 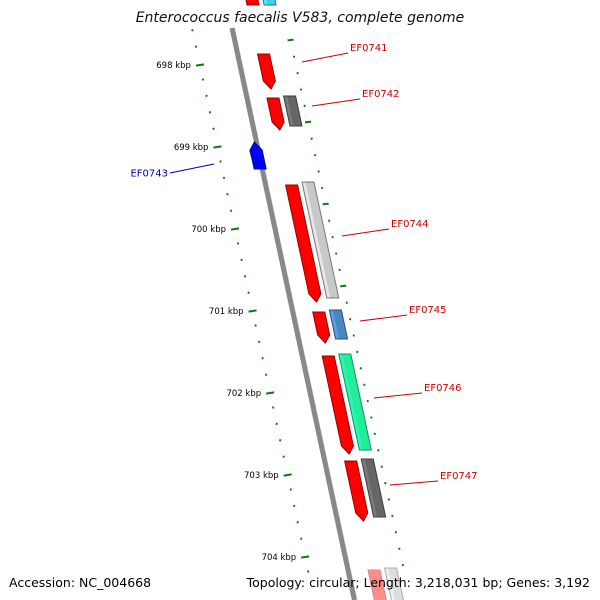 I want to click on gene-feature-ef0745, so click(x=321, y=327).